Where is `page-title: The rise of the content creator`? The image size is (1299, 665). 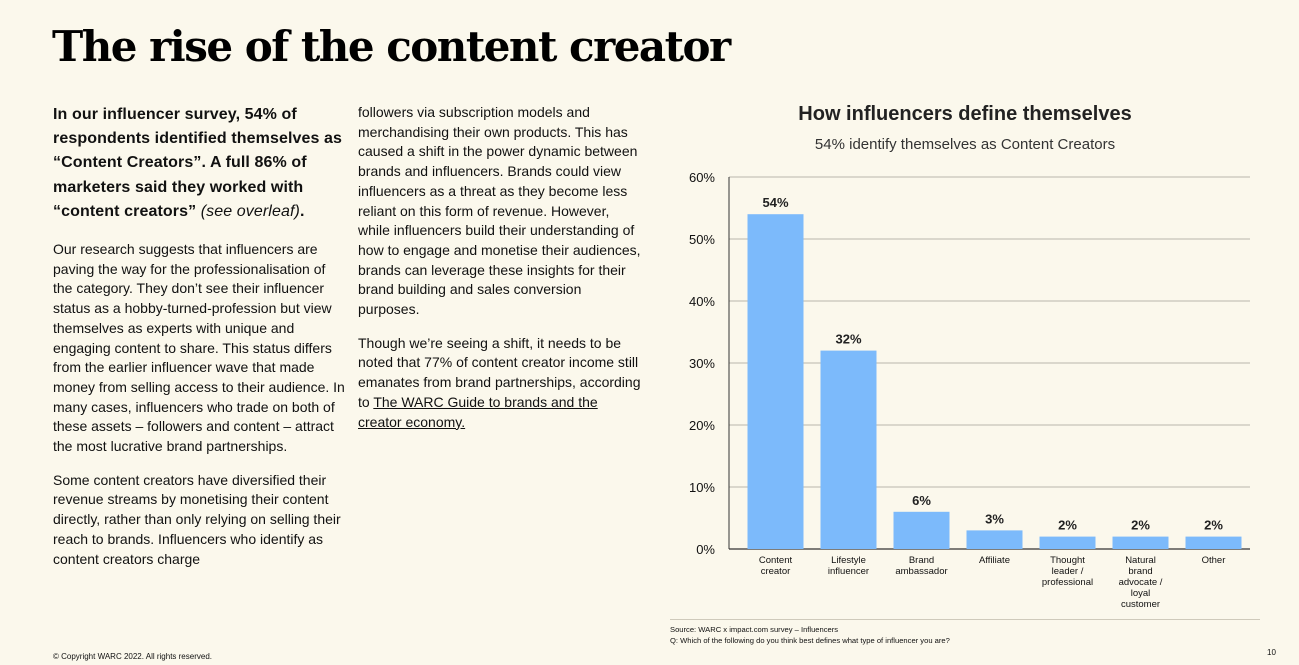
page-title: The rise of the content creator is located at coordinates (391, 46).